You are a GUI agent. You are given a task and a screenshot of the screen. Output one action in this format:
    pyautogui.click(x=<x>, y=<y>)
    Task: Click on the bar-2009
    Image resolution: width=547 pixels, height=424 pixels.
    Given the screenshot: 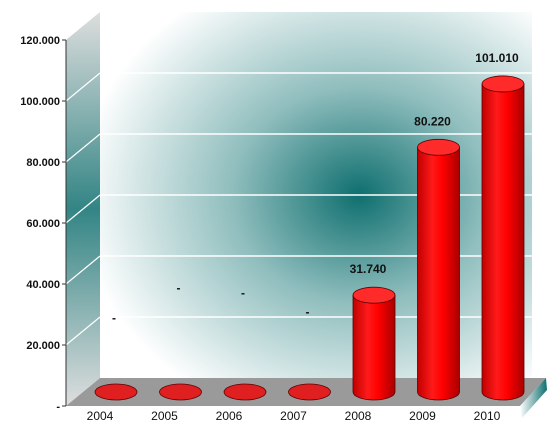 What is the action you would take?
    pyautogui.click(x=438, y=269)
    